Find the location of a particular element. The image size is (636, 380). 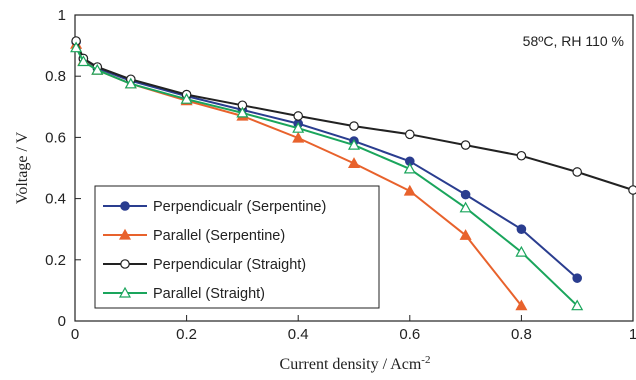

legend-item: Parallel (Straight) is located at coordinates (184, 294).